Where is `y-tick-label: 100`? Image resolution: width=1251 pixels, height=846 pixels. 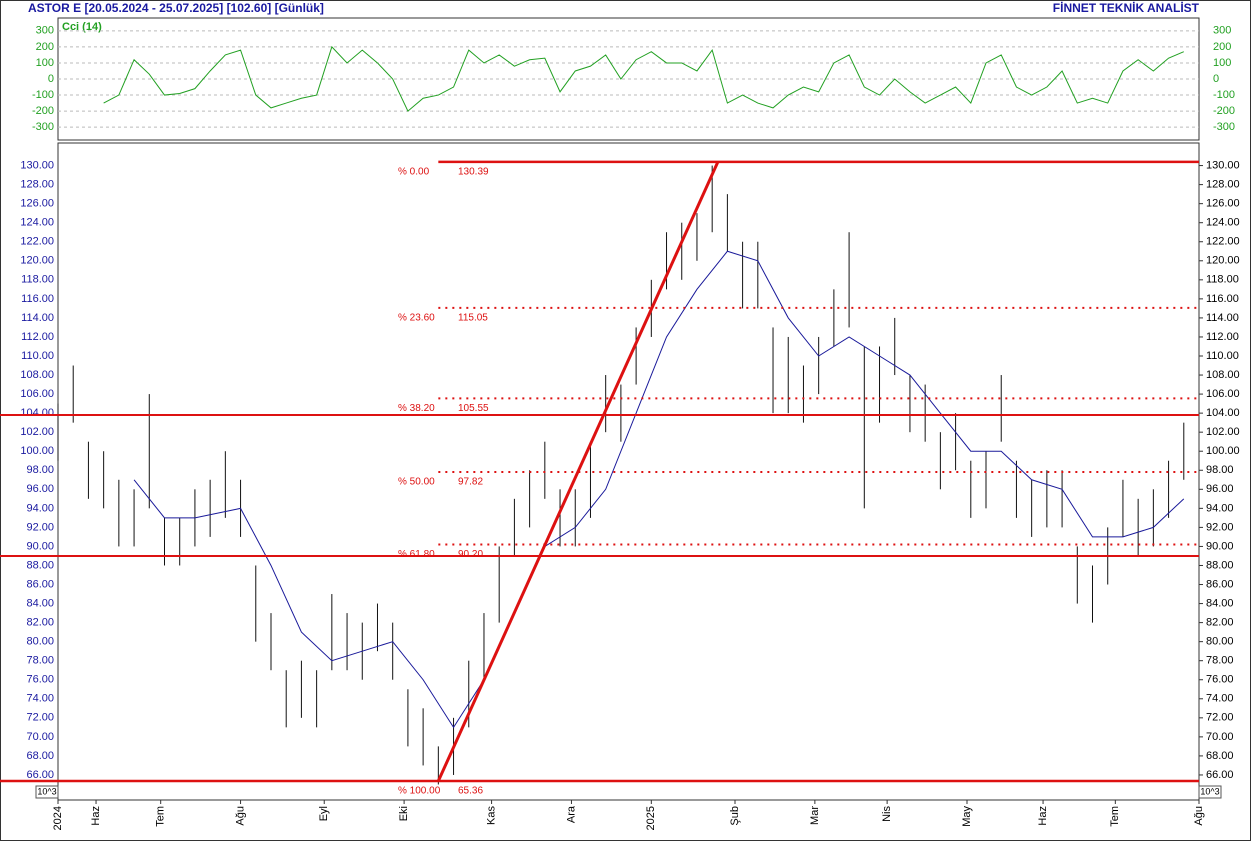 y-tick-label: 100 is located at coordinates (1222, 63).